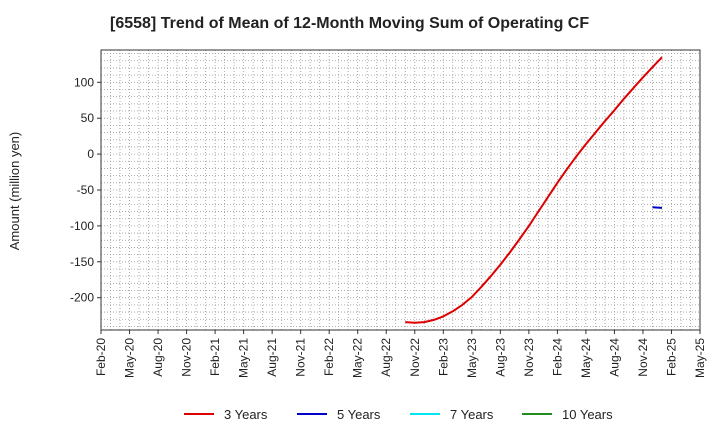 The width and height of the screenshot is (720, 440). I want to click on x-tick-label: Feb-21, so click(215, 357).